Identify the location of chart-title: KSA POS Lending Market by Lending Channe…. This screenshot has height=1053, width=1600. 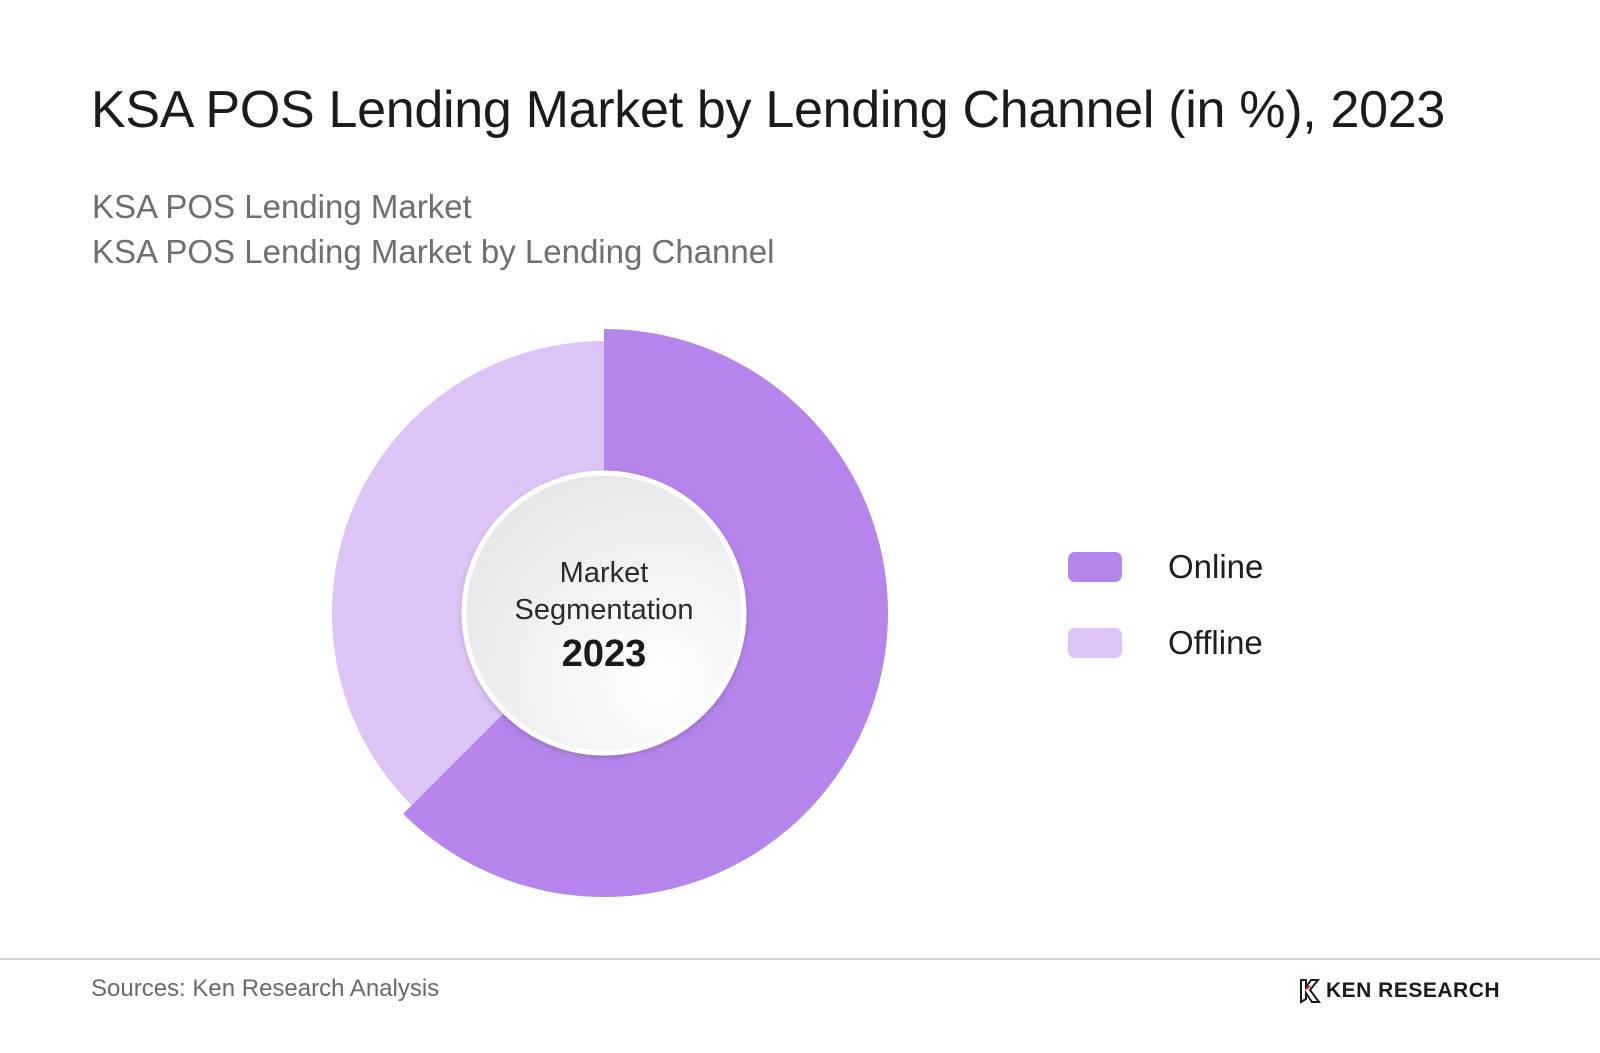
(768, 110).